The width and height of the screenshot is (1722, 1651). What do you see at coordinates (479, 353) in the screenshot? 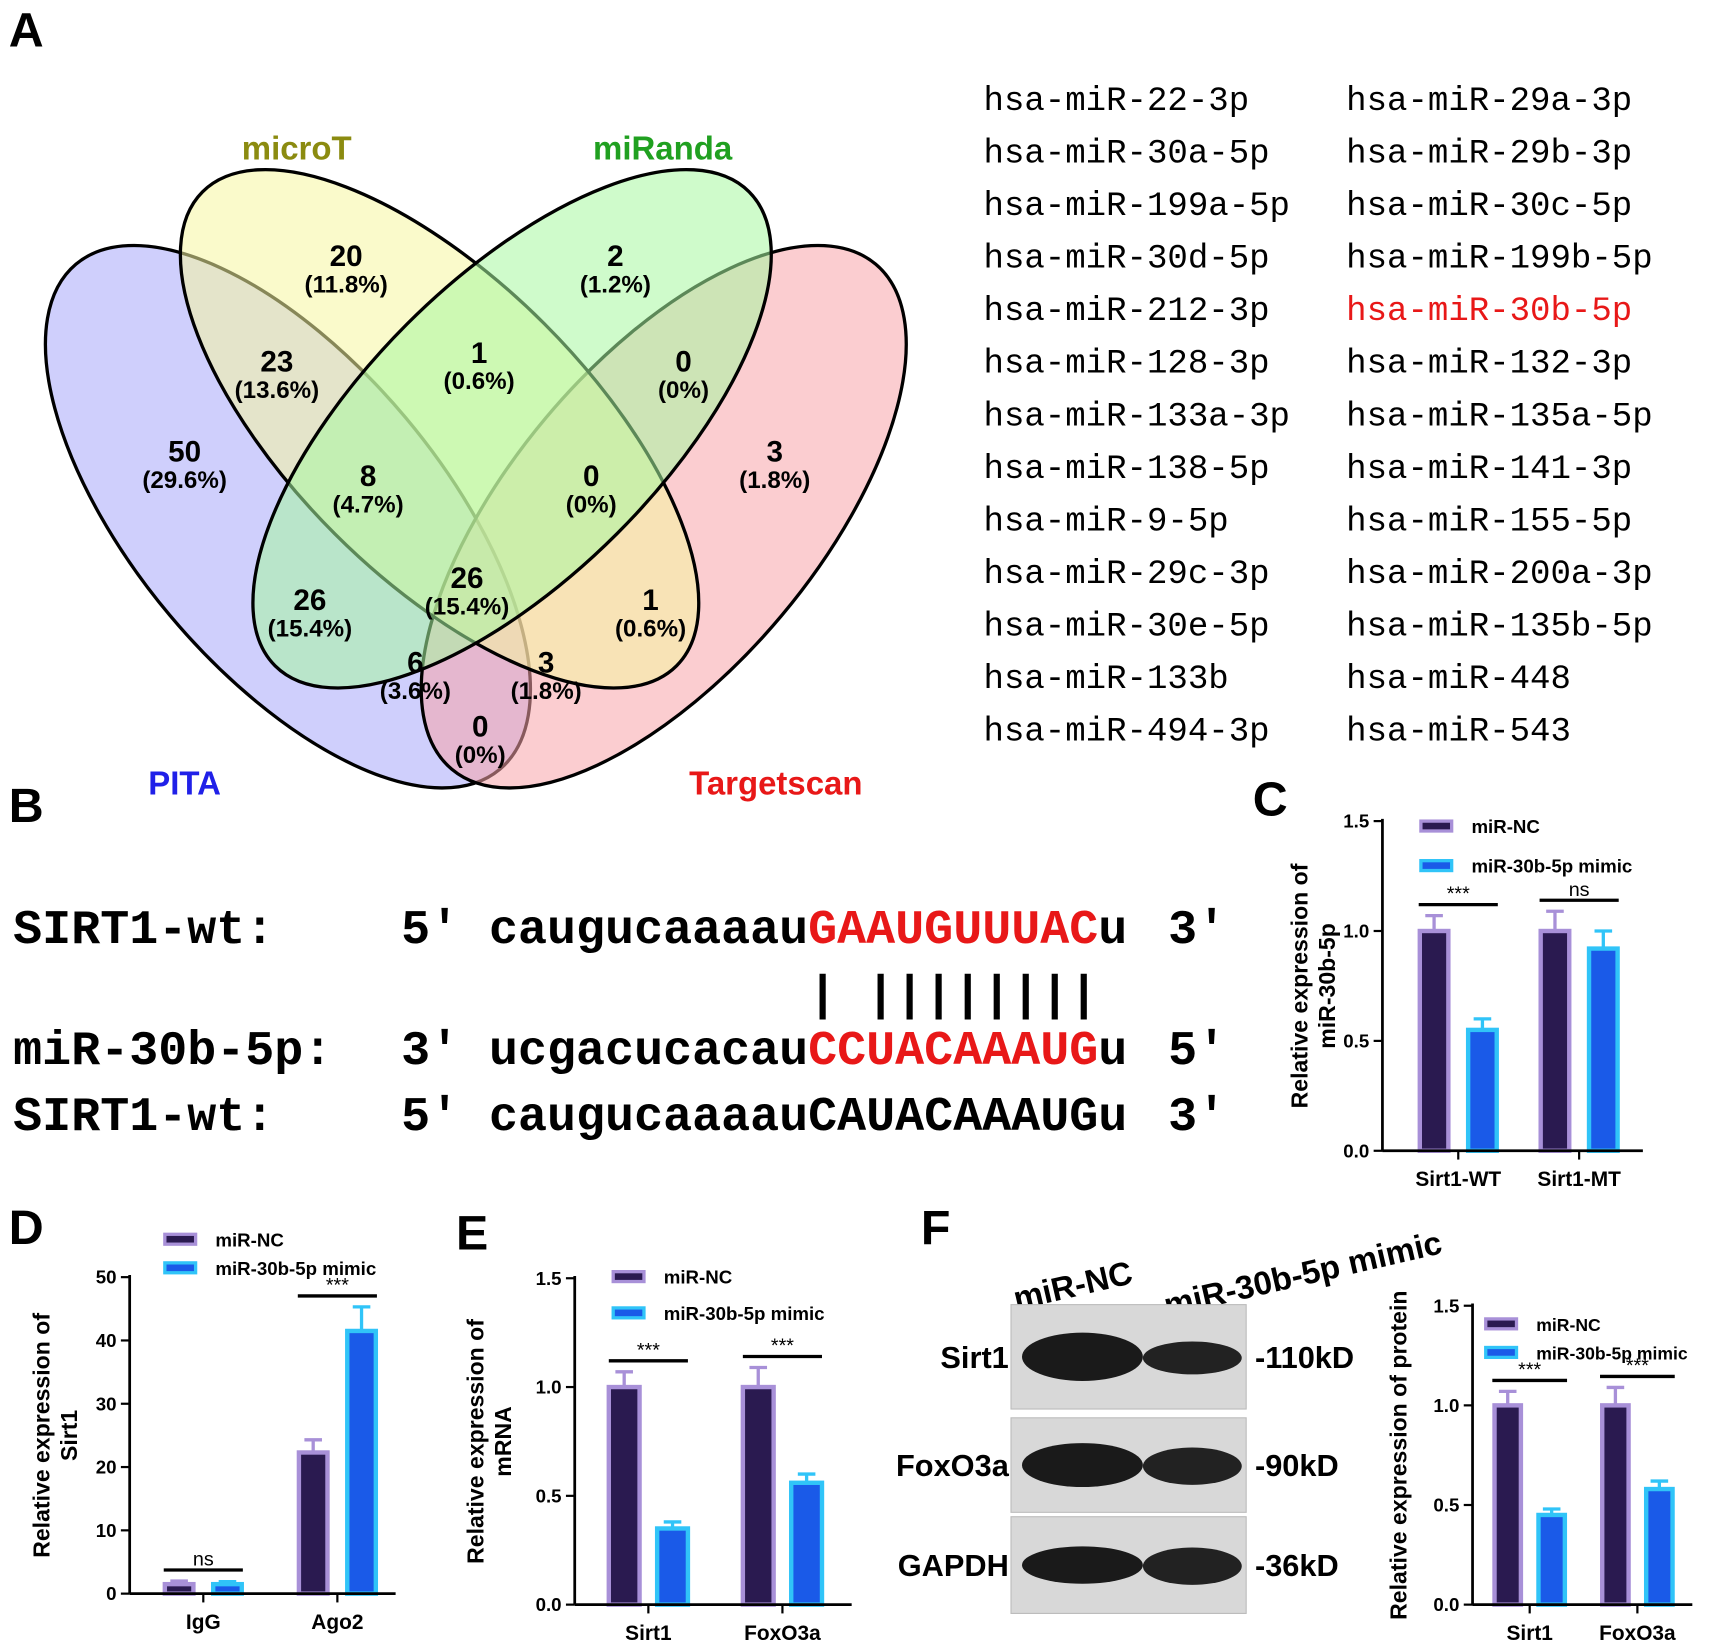
I see `venn-count: 1` at bounding box center [479, 353].